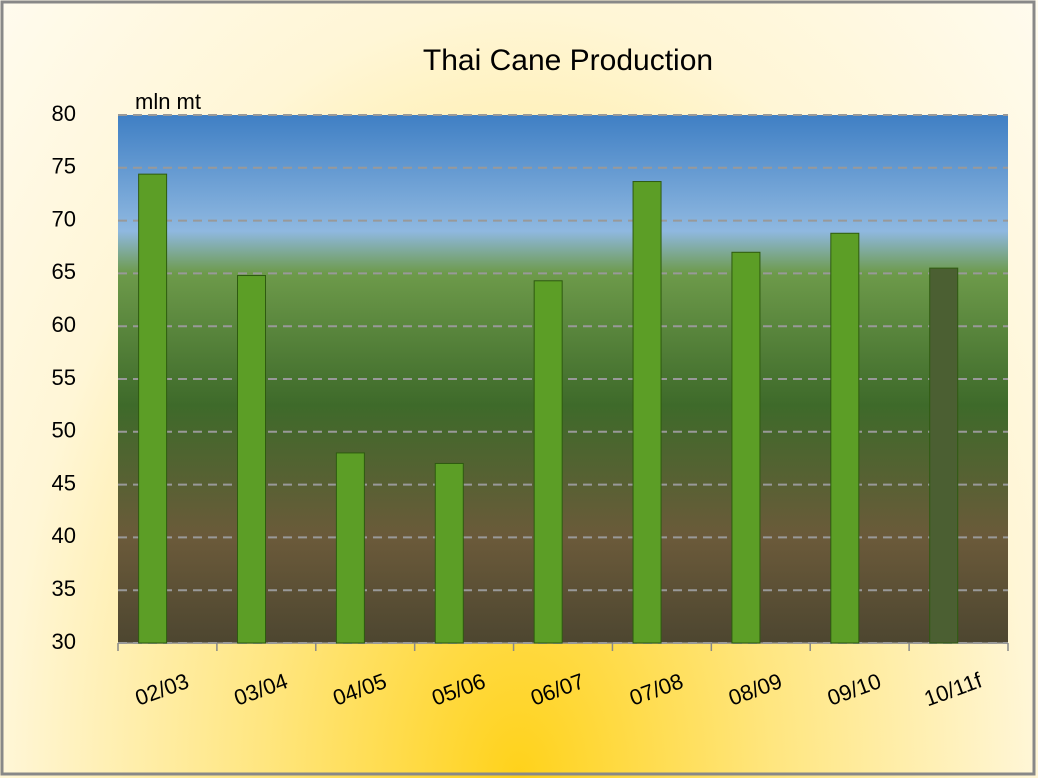 This screenshot has width=1038, height=778. Describe the element at coordinates (64, 430) in the screenshot. I see `y-tick-label: 50` at that location.